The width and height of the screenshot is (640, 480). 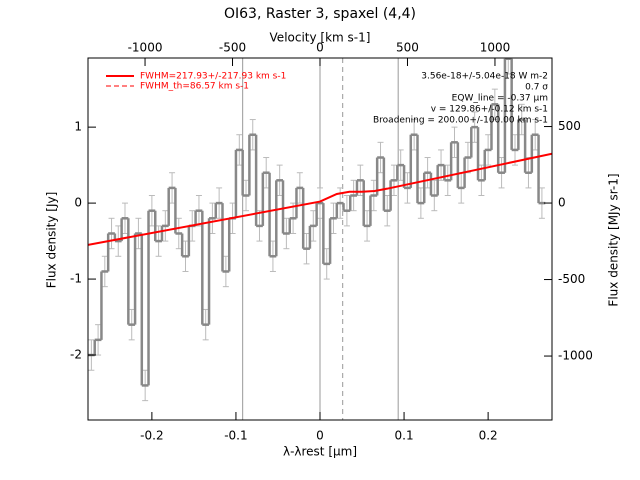 What do you see at coordinates (320, 436) in the screenshot?
I see `x-tick-label: 0` at bounding box center [320, 436].